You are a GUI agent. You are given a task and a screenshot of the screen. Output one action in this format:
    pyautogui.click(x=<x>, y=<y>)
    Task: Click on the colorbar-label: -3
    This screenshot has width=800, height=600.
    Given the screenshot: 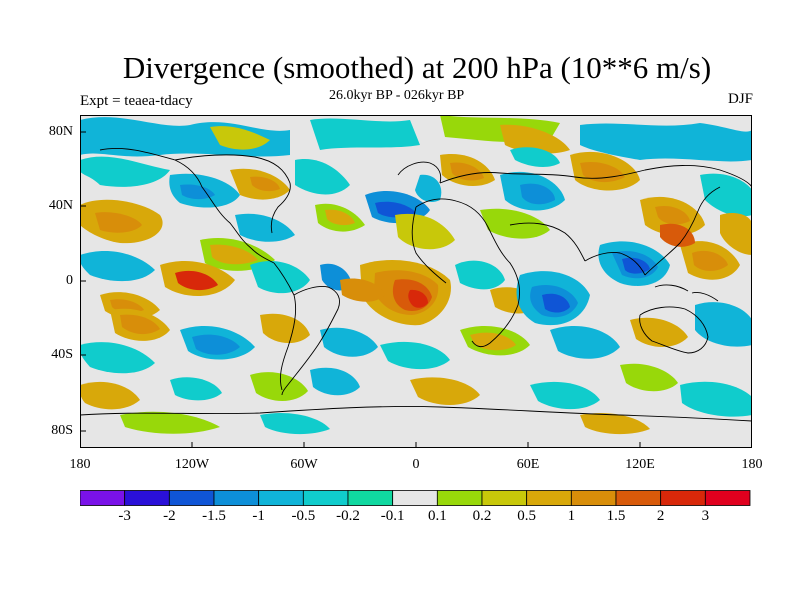 What is the action you would take?
    pyautogui.click(x=124, y=516)
    